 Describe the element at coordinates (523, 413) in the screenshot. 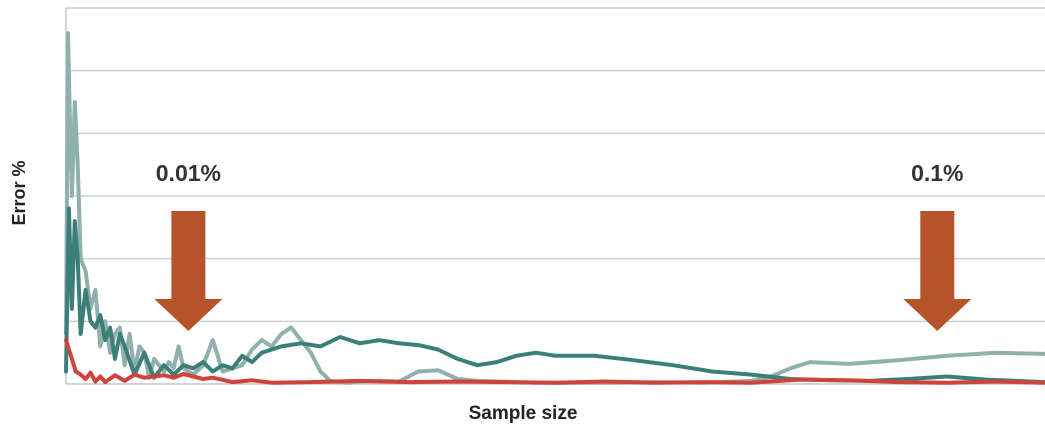

I see `x-axis-title: Sample size` at that location.